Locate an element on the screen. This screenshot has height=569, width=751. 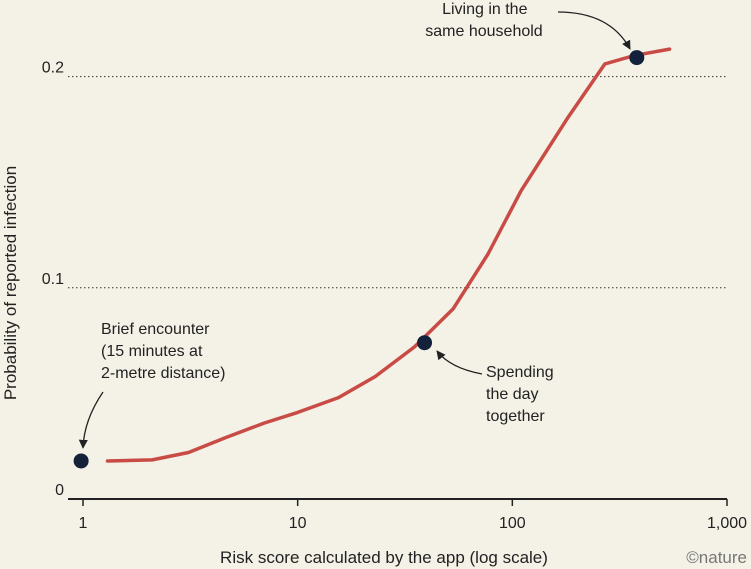
y-tick-label: 0.1 is located at coordinates (53, 279).